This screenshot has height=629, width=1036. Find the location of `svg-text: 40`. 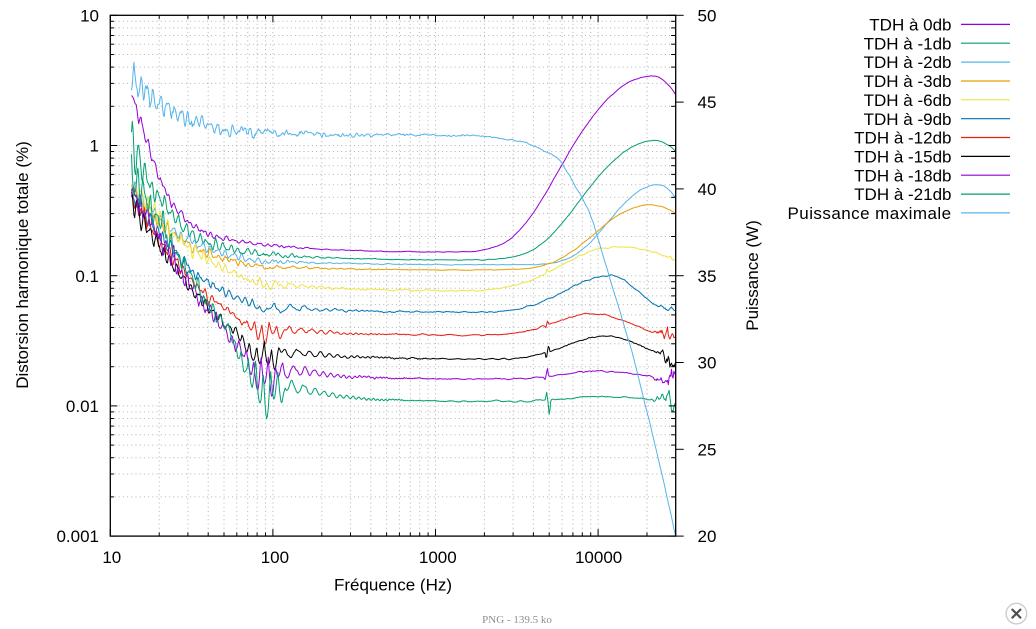

svg-text: 40 is located at coordinates (707, 189).